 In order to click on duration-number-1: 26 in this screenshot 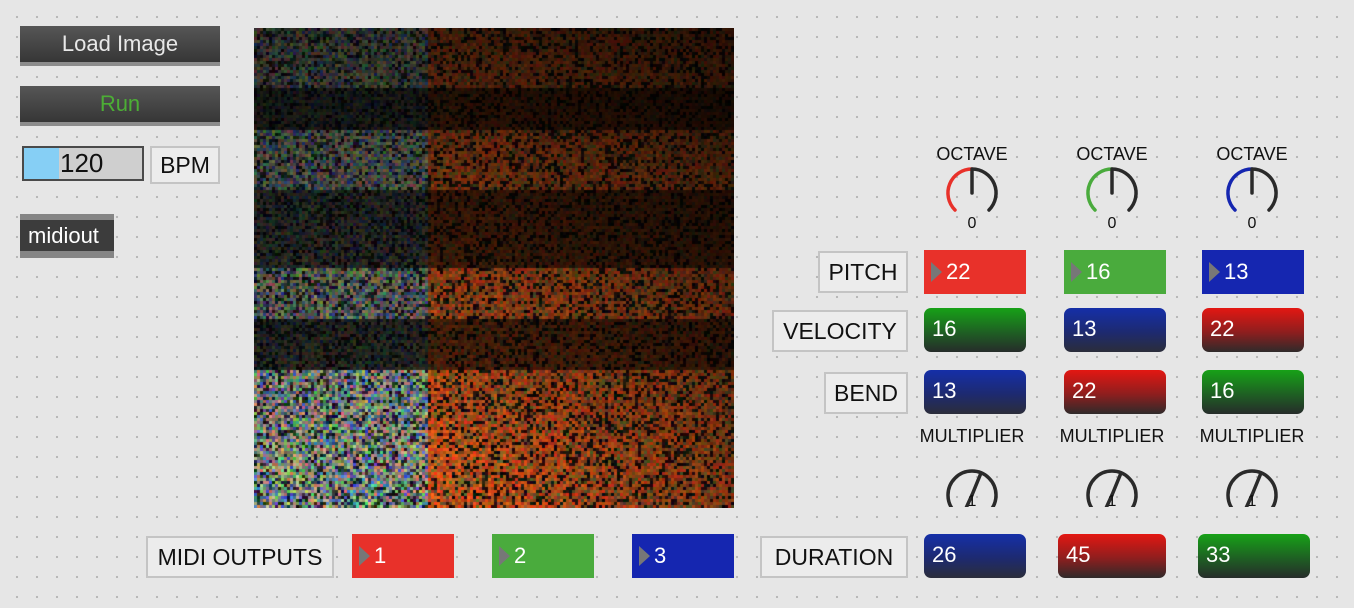, I will do `click(975, 556)`.